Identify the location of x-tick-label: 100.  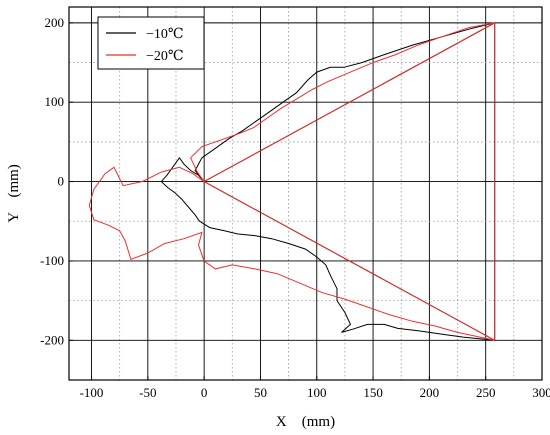
(317, 392).